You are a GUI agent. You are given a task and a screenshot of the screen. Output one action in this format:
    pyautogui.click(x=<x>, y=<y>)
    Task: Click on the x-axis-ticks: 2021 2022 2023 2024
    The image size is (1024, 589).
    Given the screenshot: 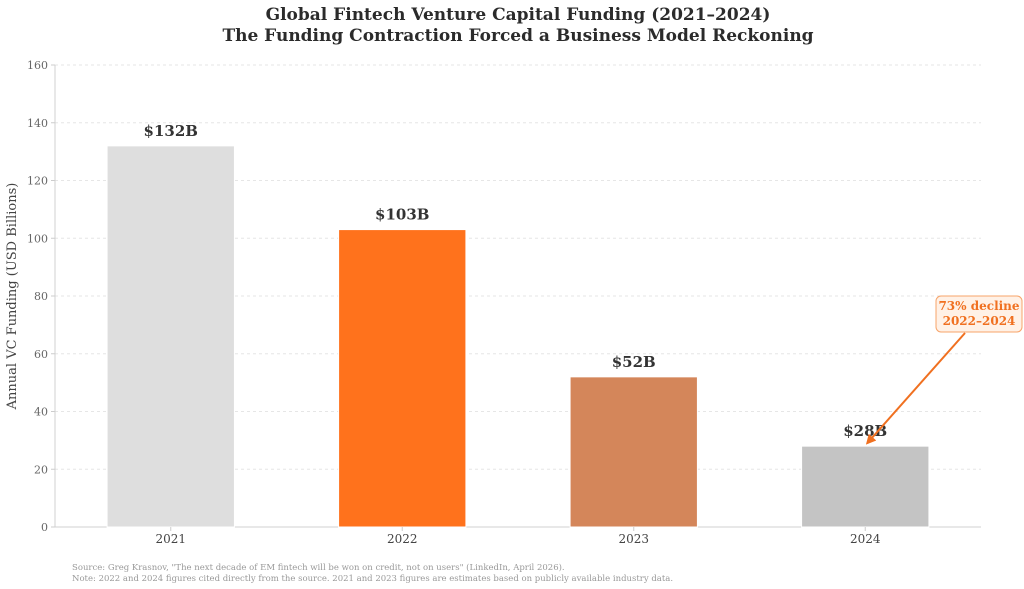 What is the action you would take?
    pyautogui.click(x=518, y=536)
    